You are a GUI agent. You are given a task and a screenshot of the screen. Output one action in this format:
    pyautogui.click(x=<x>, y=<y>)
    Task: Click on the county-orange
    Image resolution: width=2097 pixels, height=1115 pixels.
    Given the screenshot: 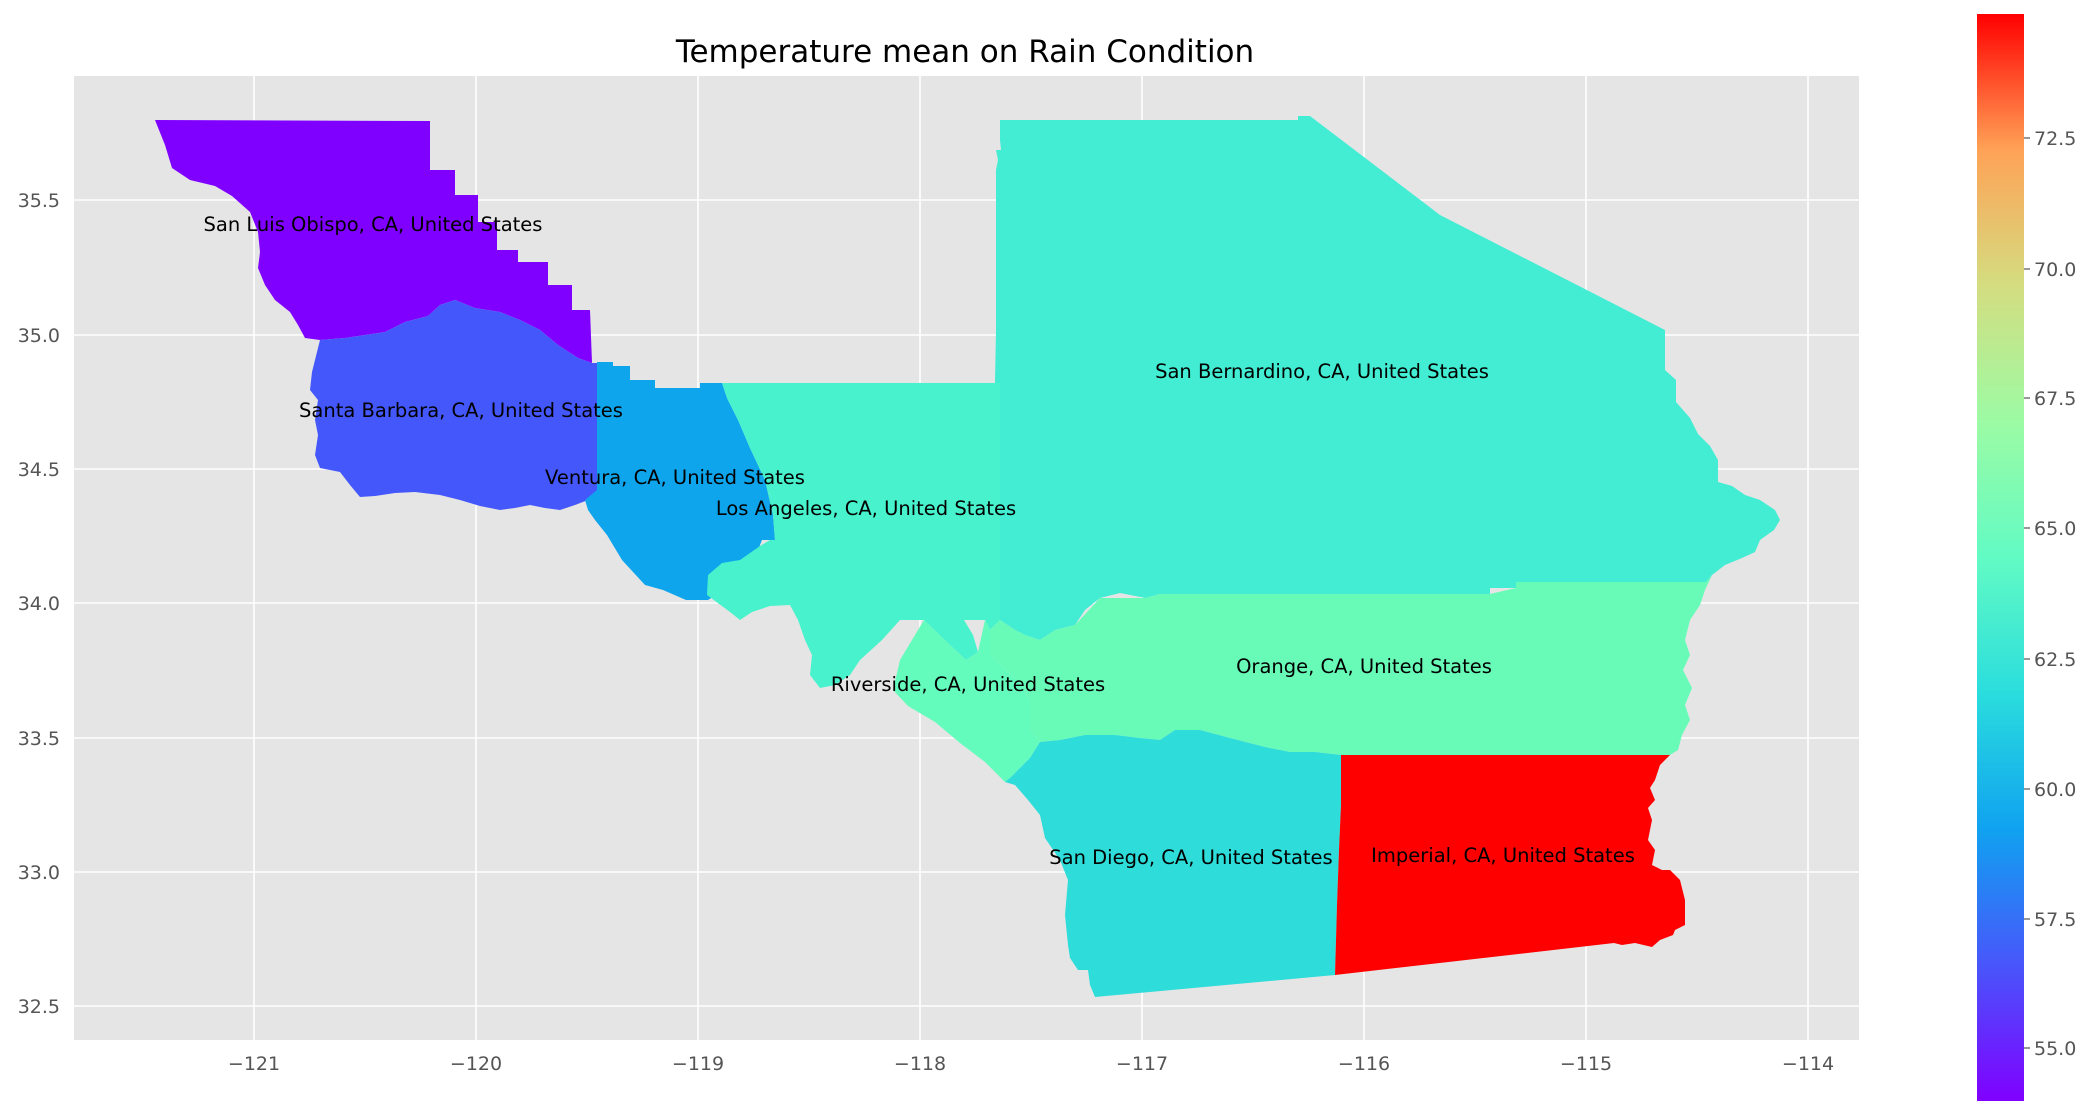 What is the action you would take?
    pyautogui.click(x=966, y=701)
    